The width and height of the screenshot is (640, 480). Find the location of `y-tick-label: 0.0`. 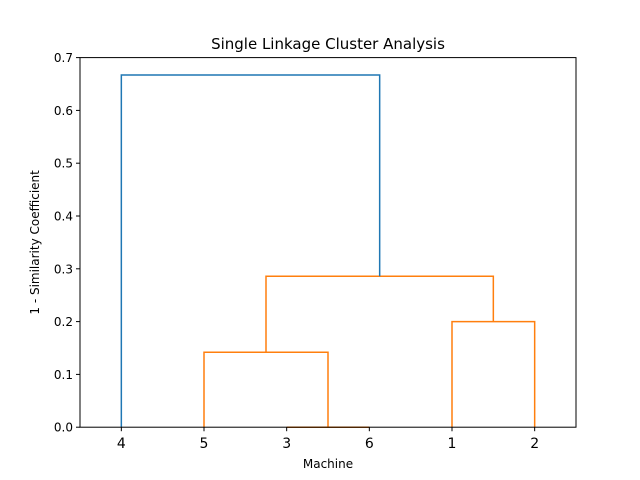

y-tick-label: 0.0 is located at coordinates (63, 428).